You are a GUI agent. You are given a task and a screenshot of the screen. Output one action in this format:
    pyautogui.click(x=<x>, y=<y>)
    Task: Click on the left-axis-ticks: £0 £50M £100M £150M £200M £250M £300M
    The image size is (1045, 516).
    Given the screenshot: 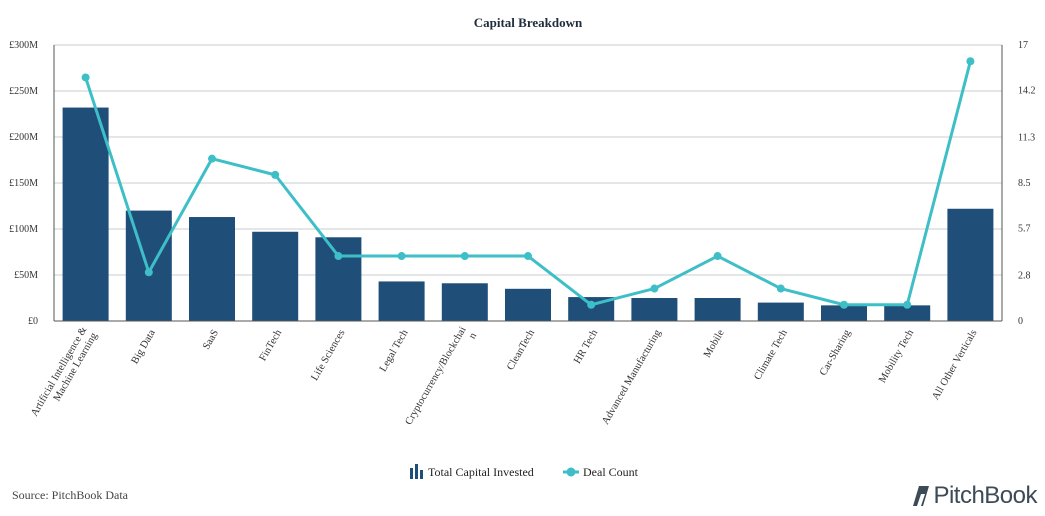 What is the action you would take?
    pyautogui.click(x=23, y=183)
    